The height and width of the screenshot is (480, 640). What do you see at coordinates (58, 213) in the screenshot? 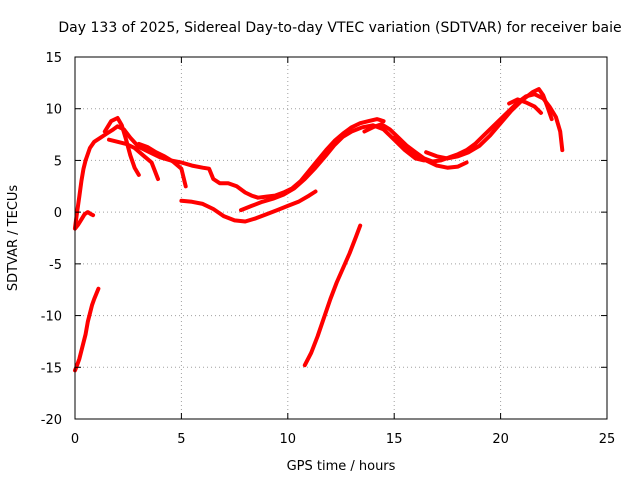
I see `y-tick-label: 0` at bounding box center [58, 213].